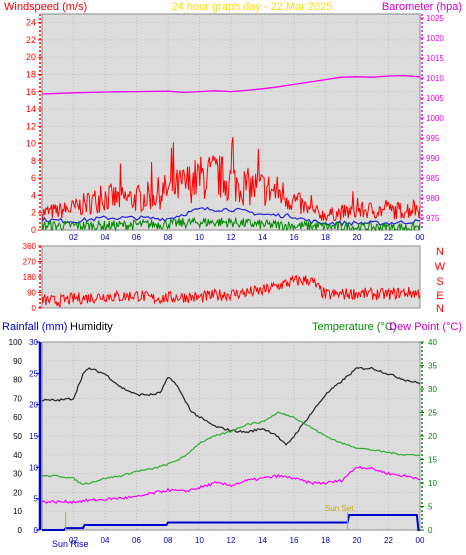  I want to click on humidity-tick-label: 20, so click(17, 492).